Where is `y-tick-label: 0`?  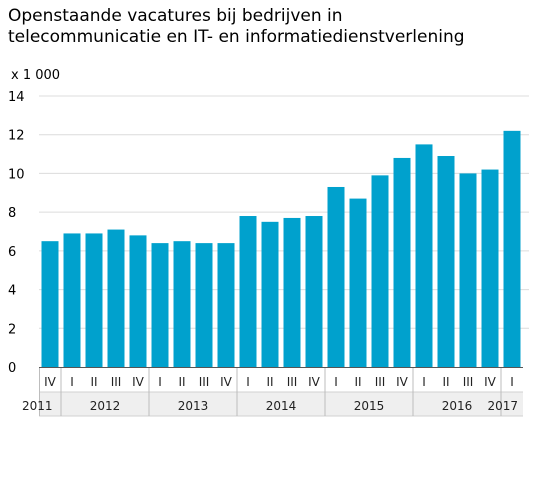
y-tick-label: 0 is located at coordinates (12, 368).